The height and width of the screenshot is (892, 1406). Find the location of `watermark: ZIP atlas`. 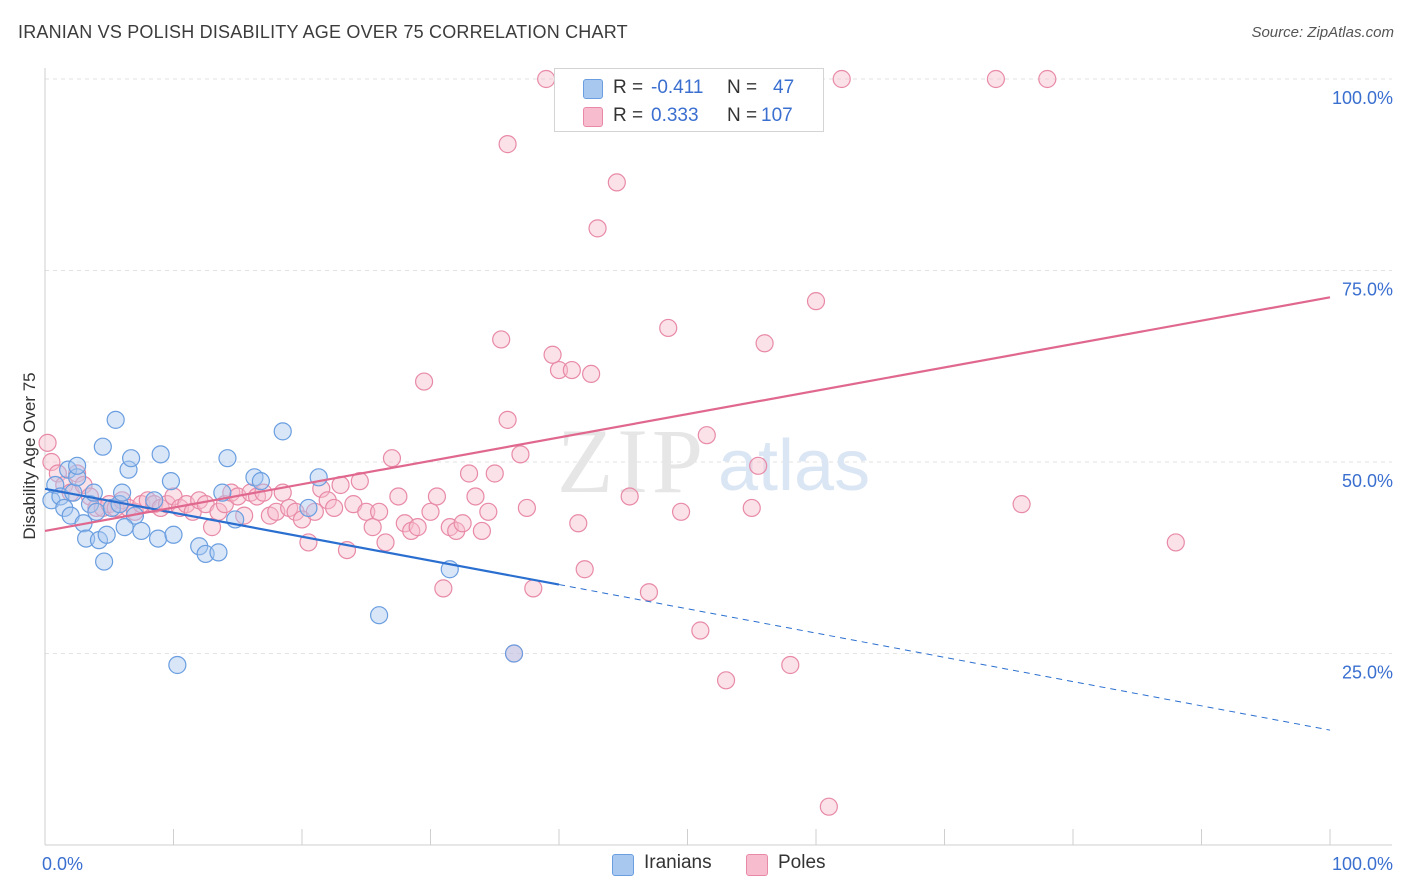

watermark: ZIP atlas is located at coordinates (713, 461).